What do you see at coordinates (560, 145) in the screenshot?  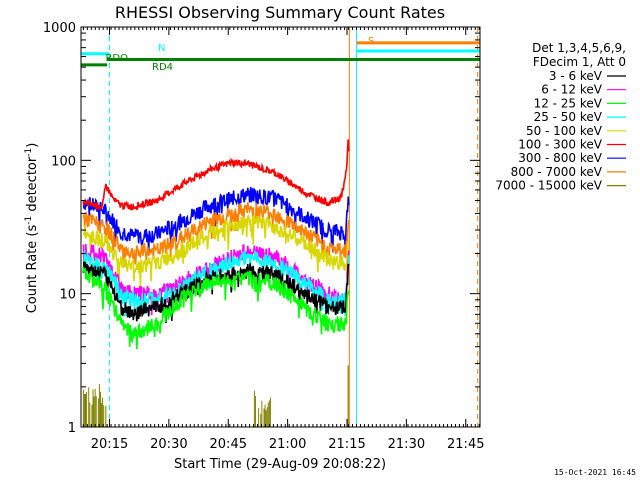 I see `legend-label-6: 100 - 300 keV` at bounding box center [560, 145].